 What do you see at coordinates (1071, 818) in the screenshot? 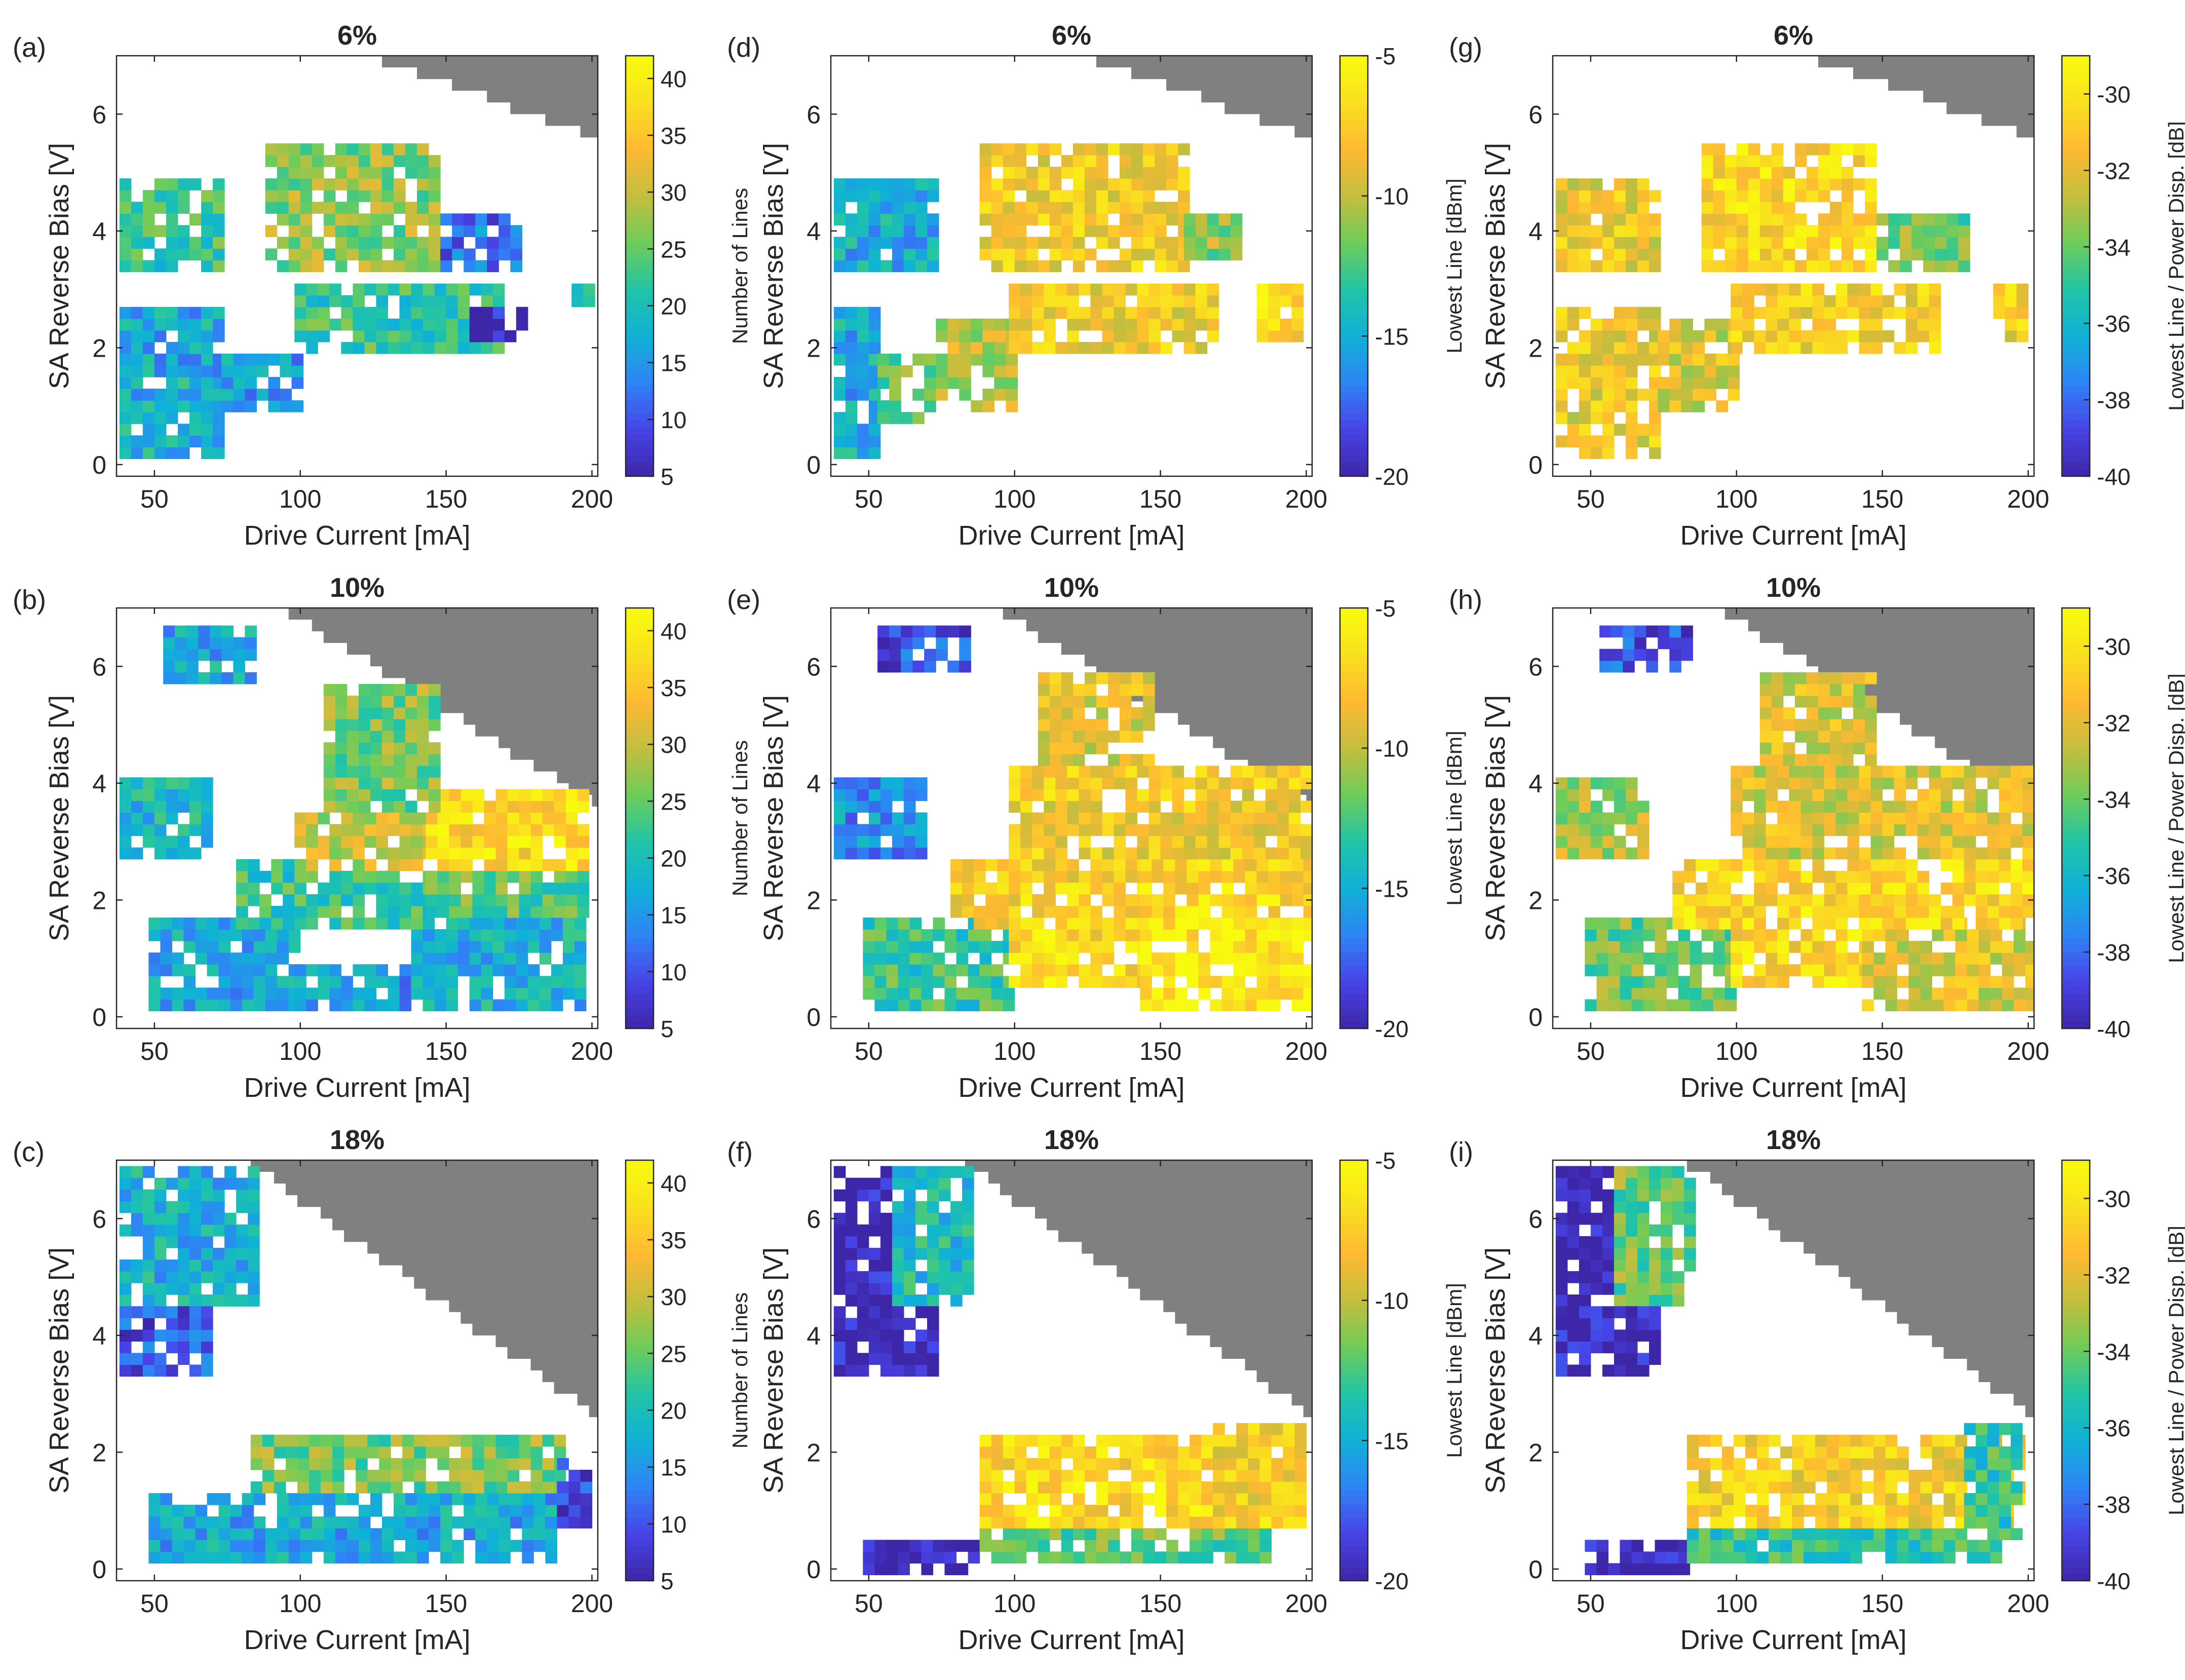
I see `axes-box` at bounding box center [1071, 818].